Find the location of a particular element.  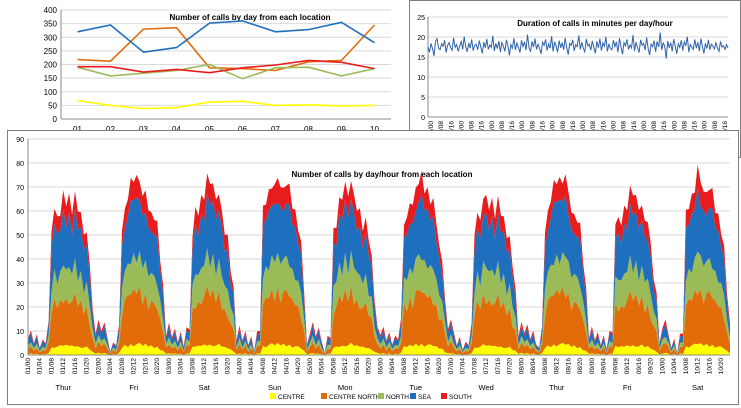

x-tick-label: 02/08 is located at coordinates (472, 129).